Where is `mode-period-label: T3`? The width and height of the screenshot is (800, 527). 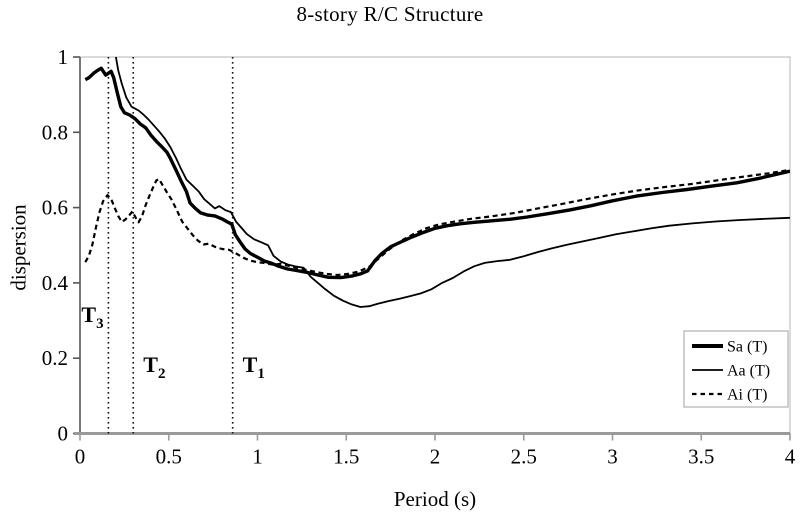
mode-period-label: T3 is located at coordinates (92, 317).